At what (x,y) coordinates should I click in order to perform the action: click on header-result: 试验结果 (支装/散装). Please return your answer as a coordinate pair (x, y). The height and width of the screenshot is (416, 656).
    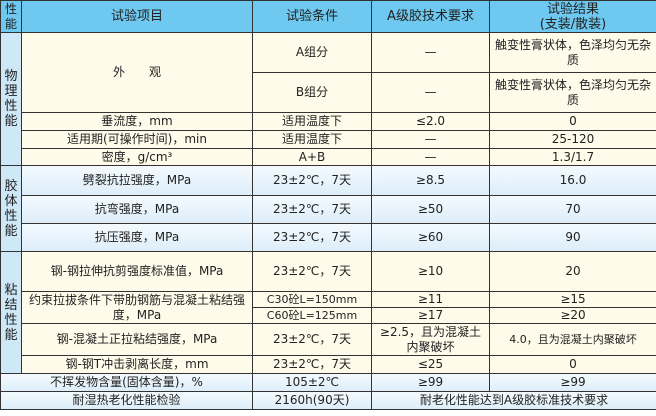
    Looking at the image, I should click on (572, 16).